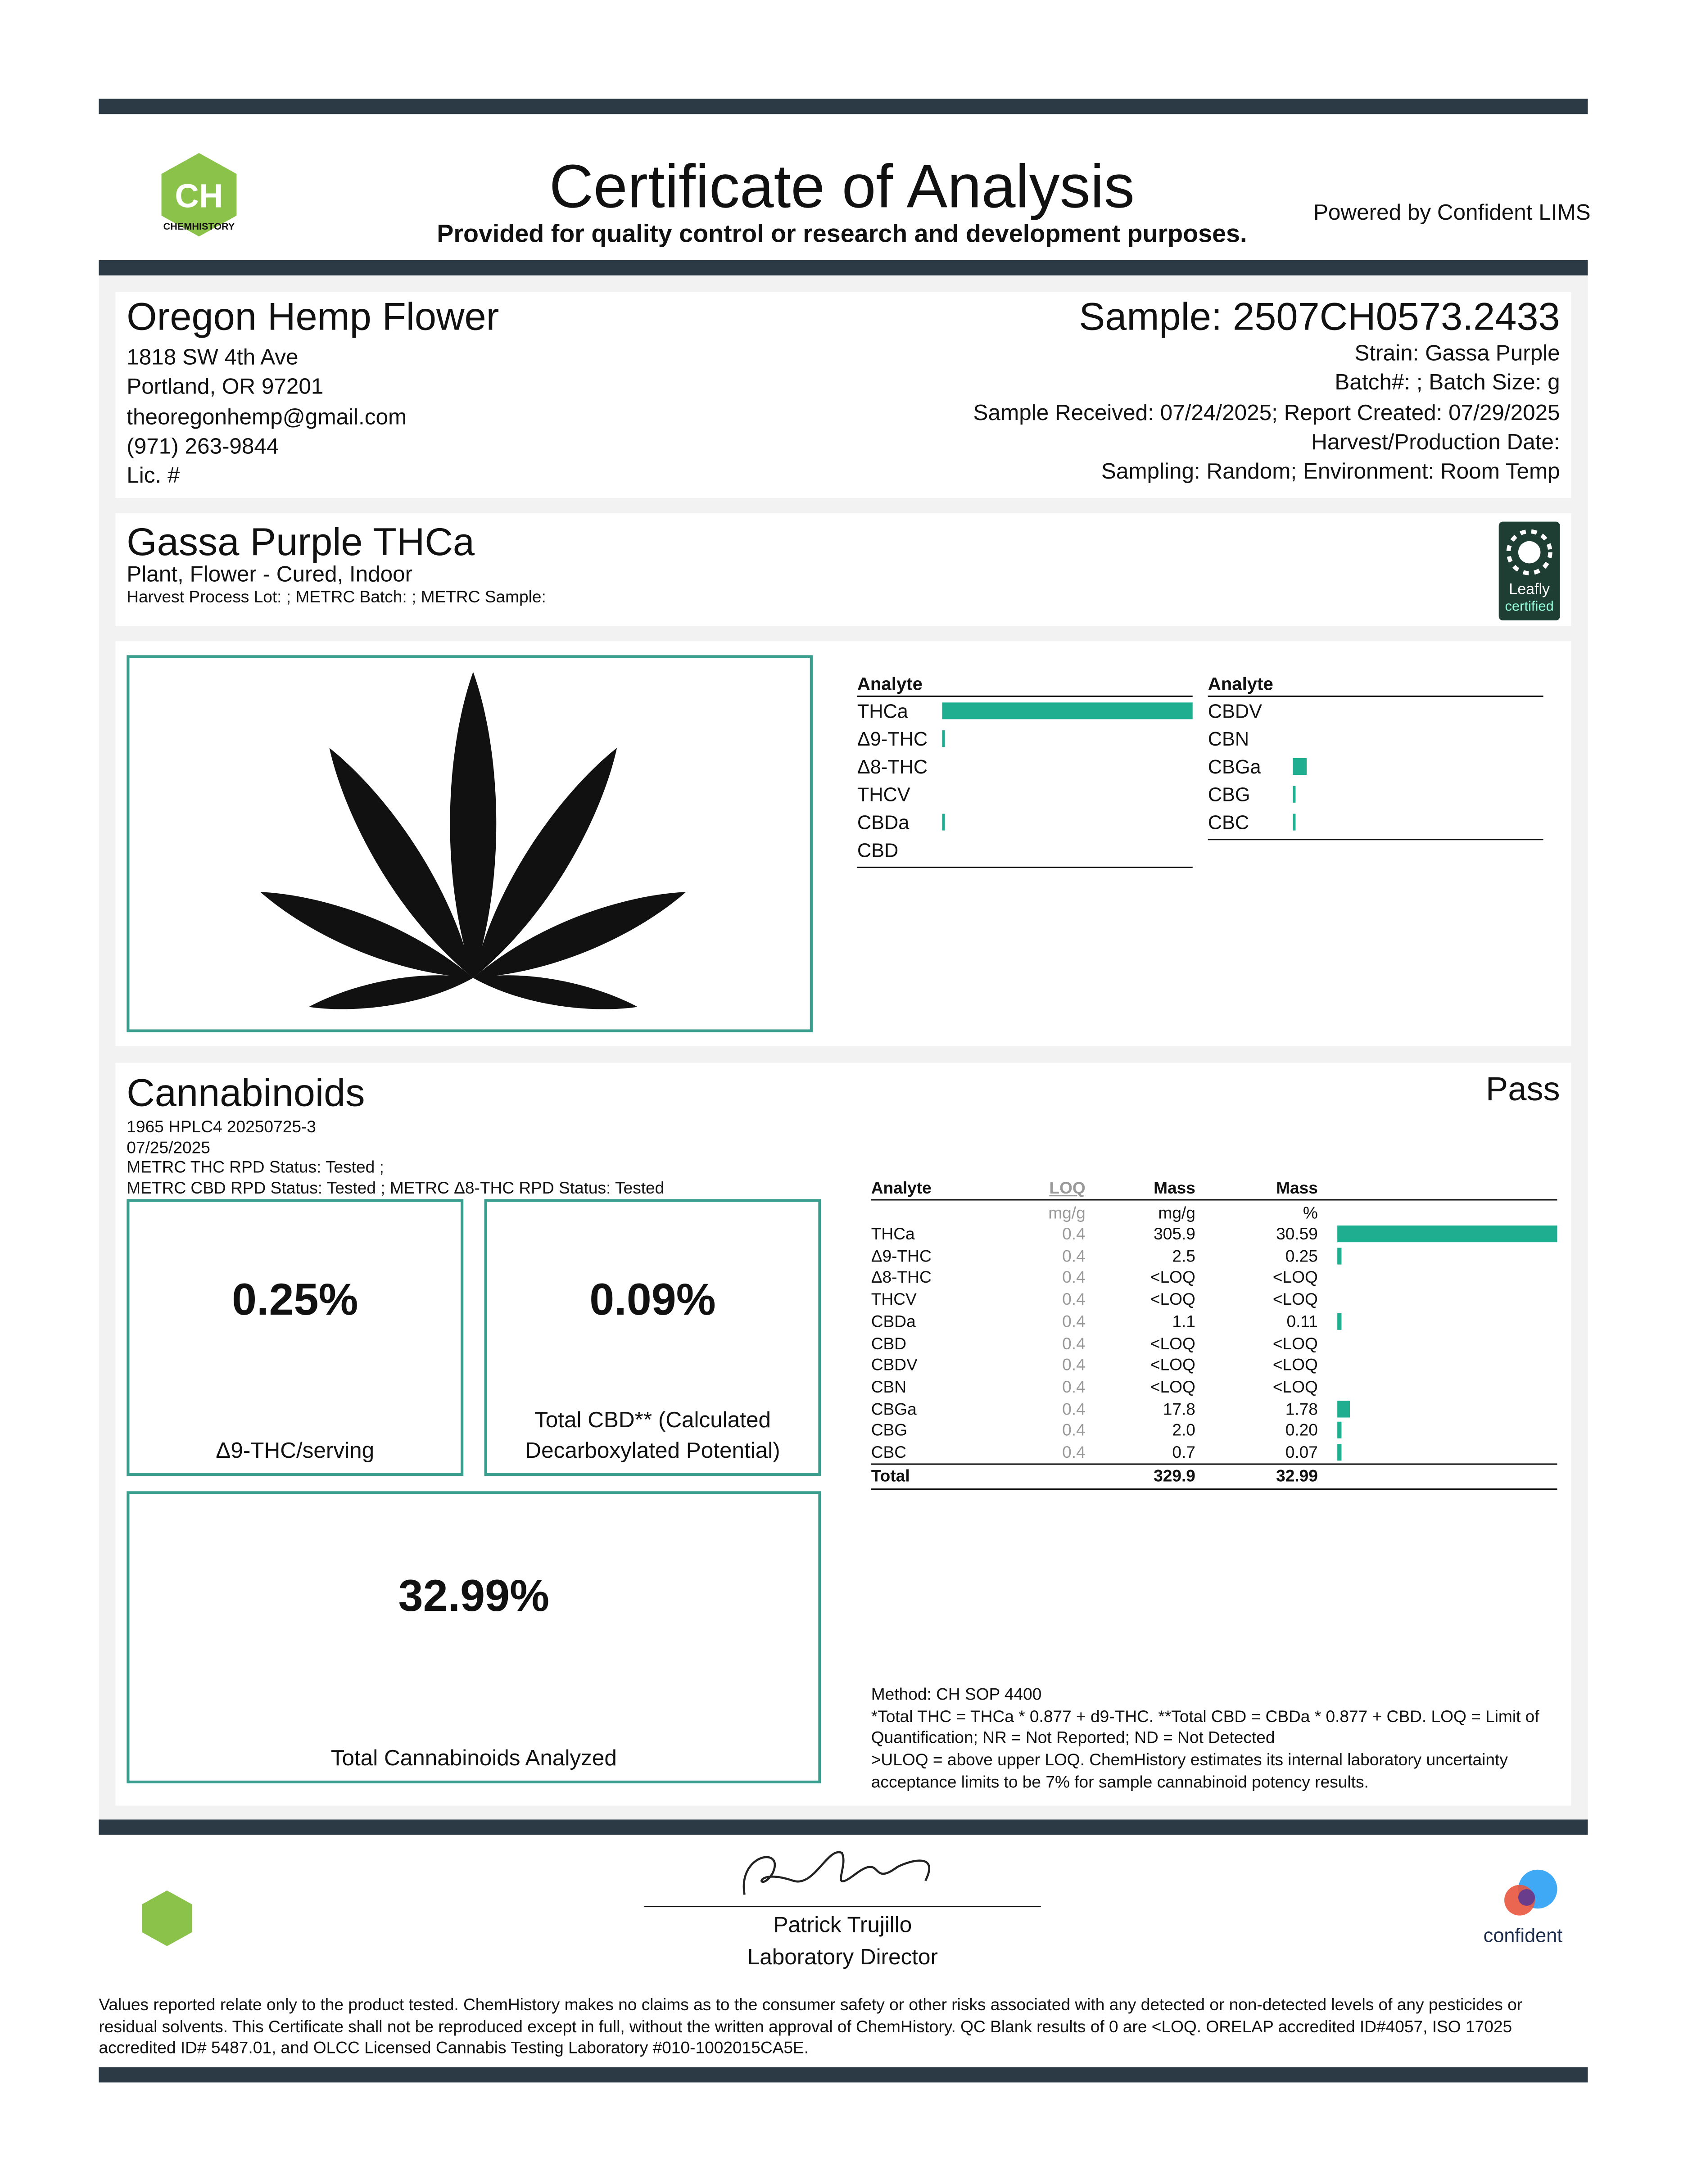 This screenshot has width=1688, height=2184. Describe the element at coordinates (956, 1694) in the screenshot. I see `note-line: Method: CH SOP 4400` at that location.